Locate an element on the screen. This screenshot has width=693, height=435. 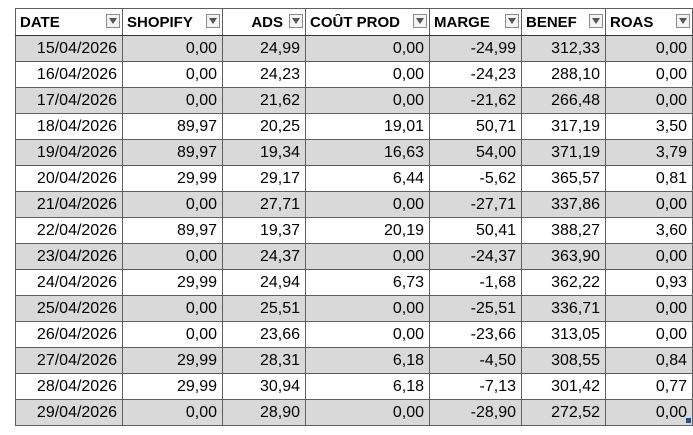
cell-ads: 27,71 is located at coordinates (264, 204).